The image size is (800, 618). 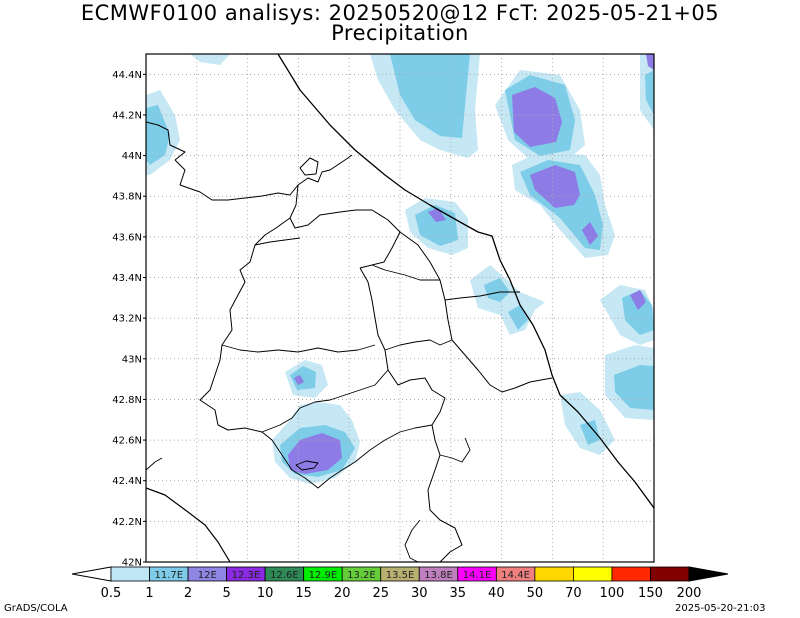 What do you see at coordinates (127, 237) in the screenshot?
I see `lat-label: 43.6N` at bounding box center [127, 237].